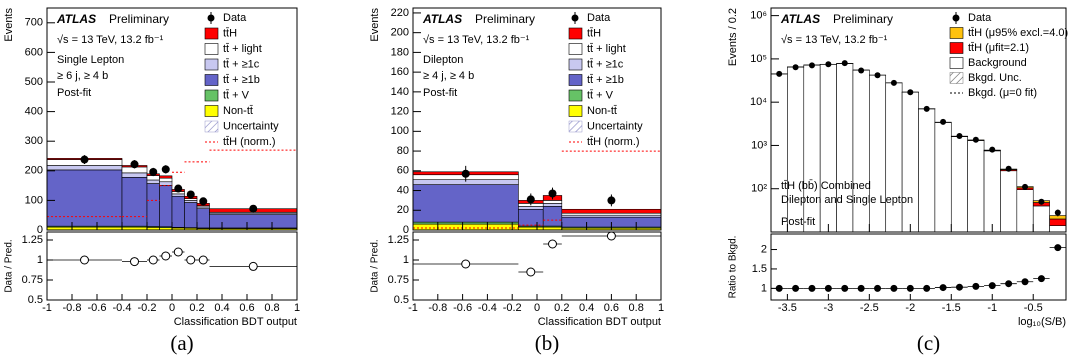 The height and width of the screenshot is (360, 1068). Describe the element at coordinates (400, 52) in the screenshot. I see `y-tick-label: 180` at that location.